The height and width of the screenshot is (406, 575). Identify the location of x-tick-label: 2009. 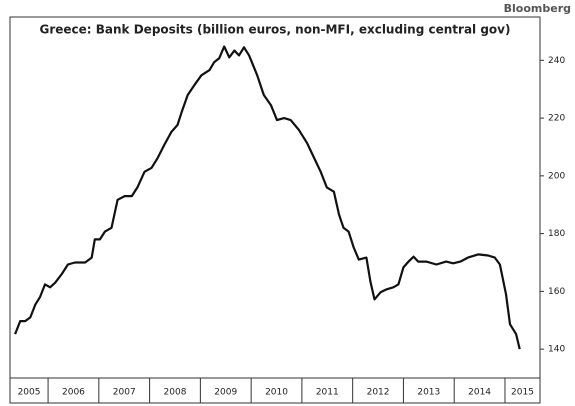
(225, 393).